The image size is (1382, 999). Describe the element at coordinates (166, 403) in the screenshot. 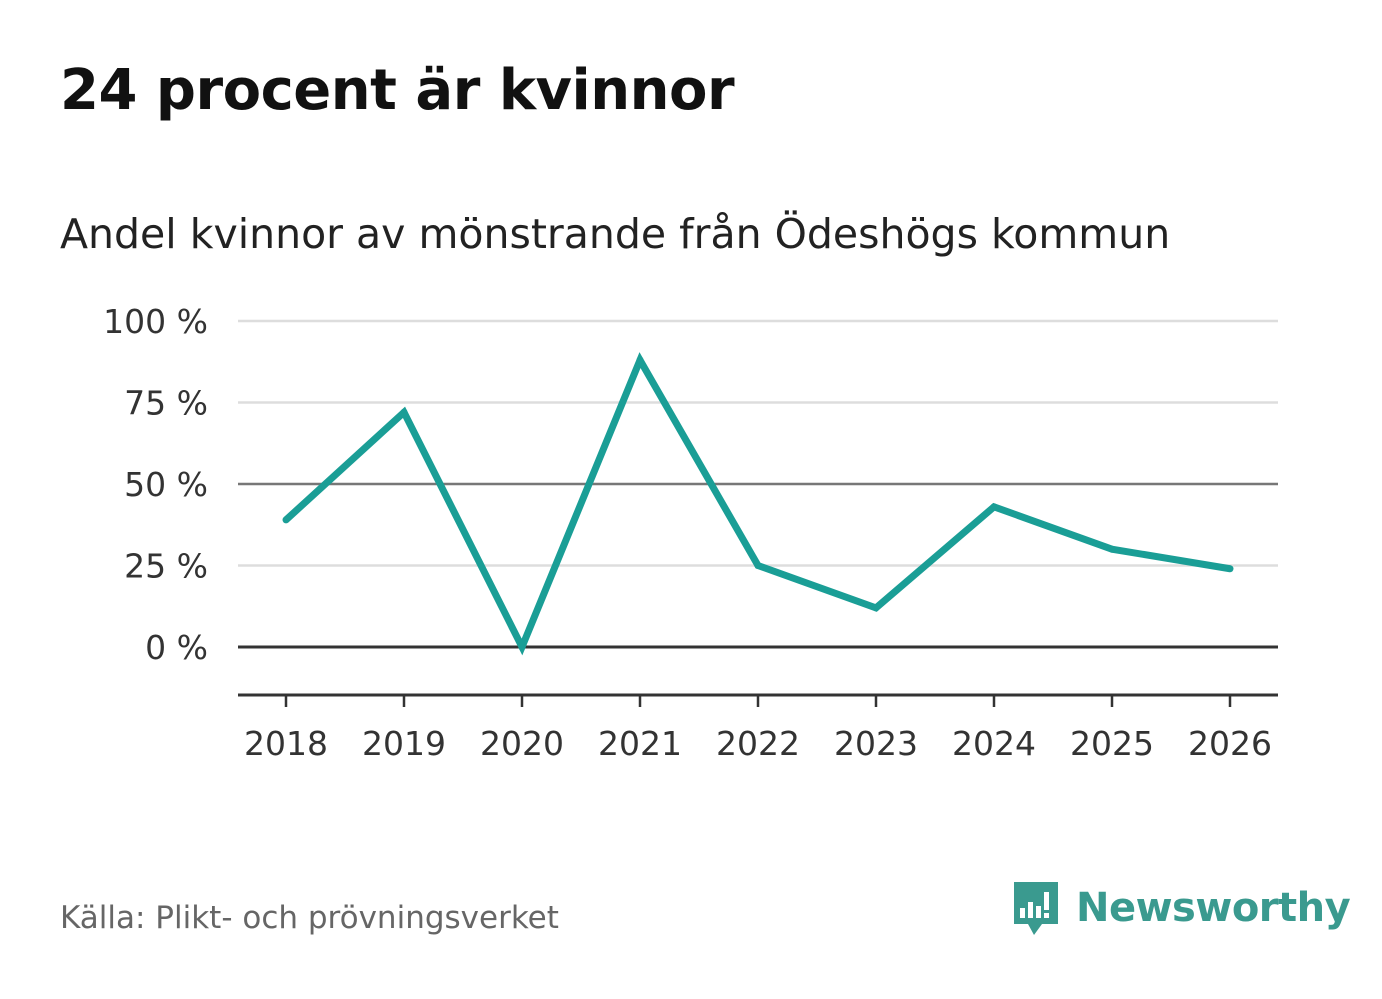

I see `y-tick-label: 75 %` at that location.